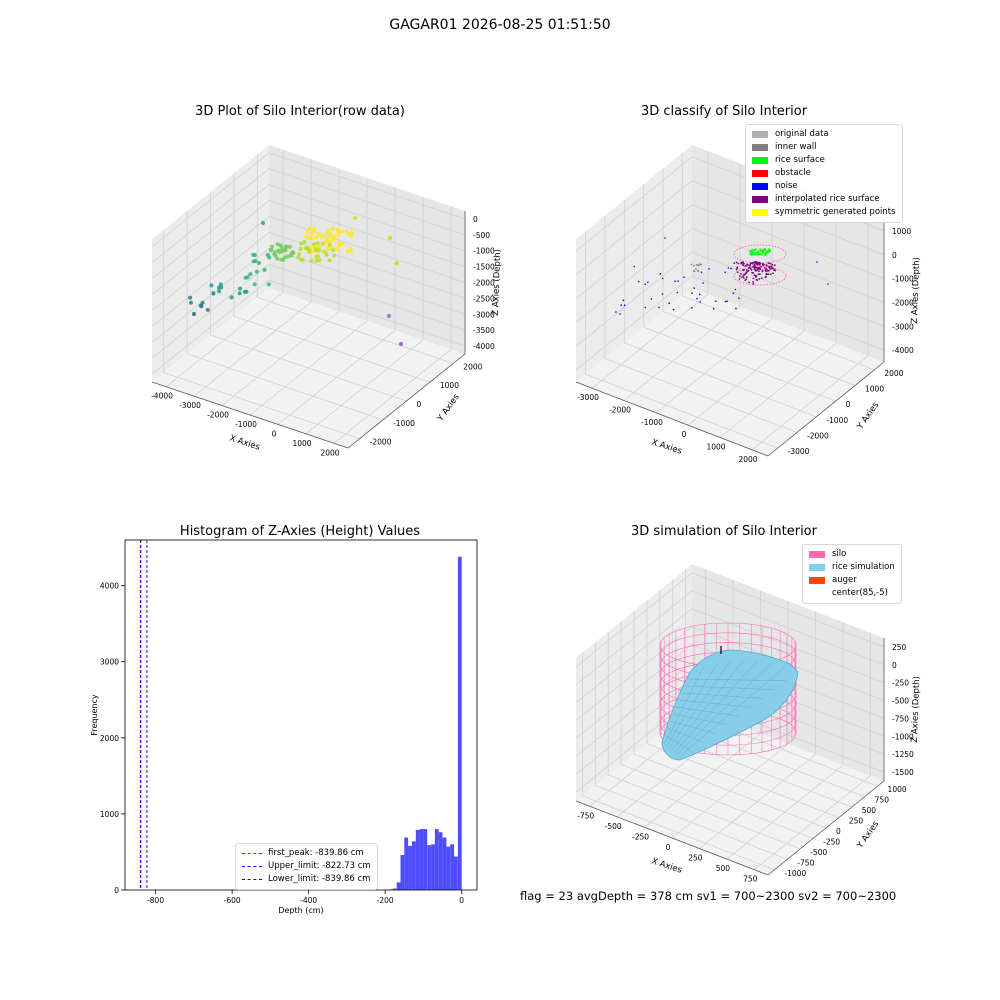 The image size is (1000, 1000). What do you see at coordinates (860, 593) in the screenshot?
I see `legend-item-center: center(85,-5)` at bounding box center [860, 593].